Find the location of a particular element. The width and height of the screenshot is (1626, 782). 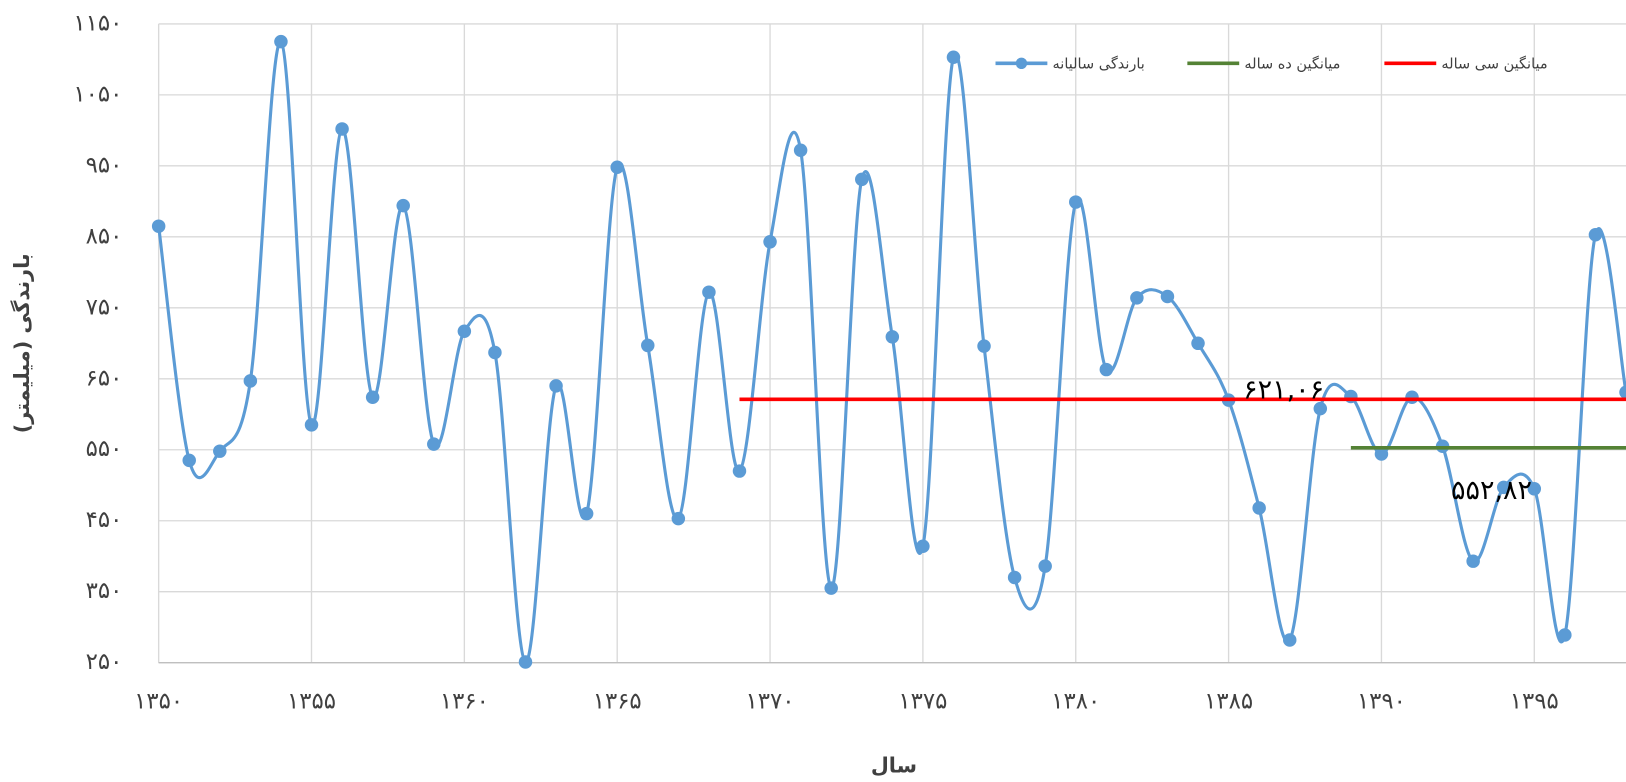

y-tick-label: ۲۵۰ is located at coordinates (104, 662).